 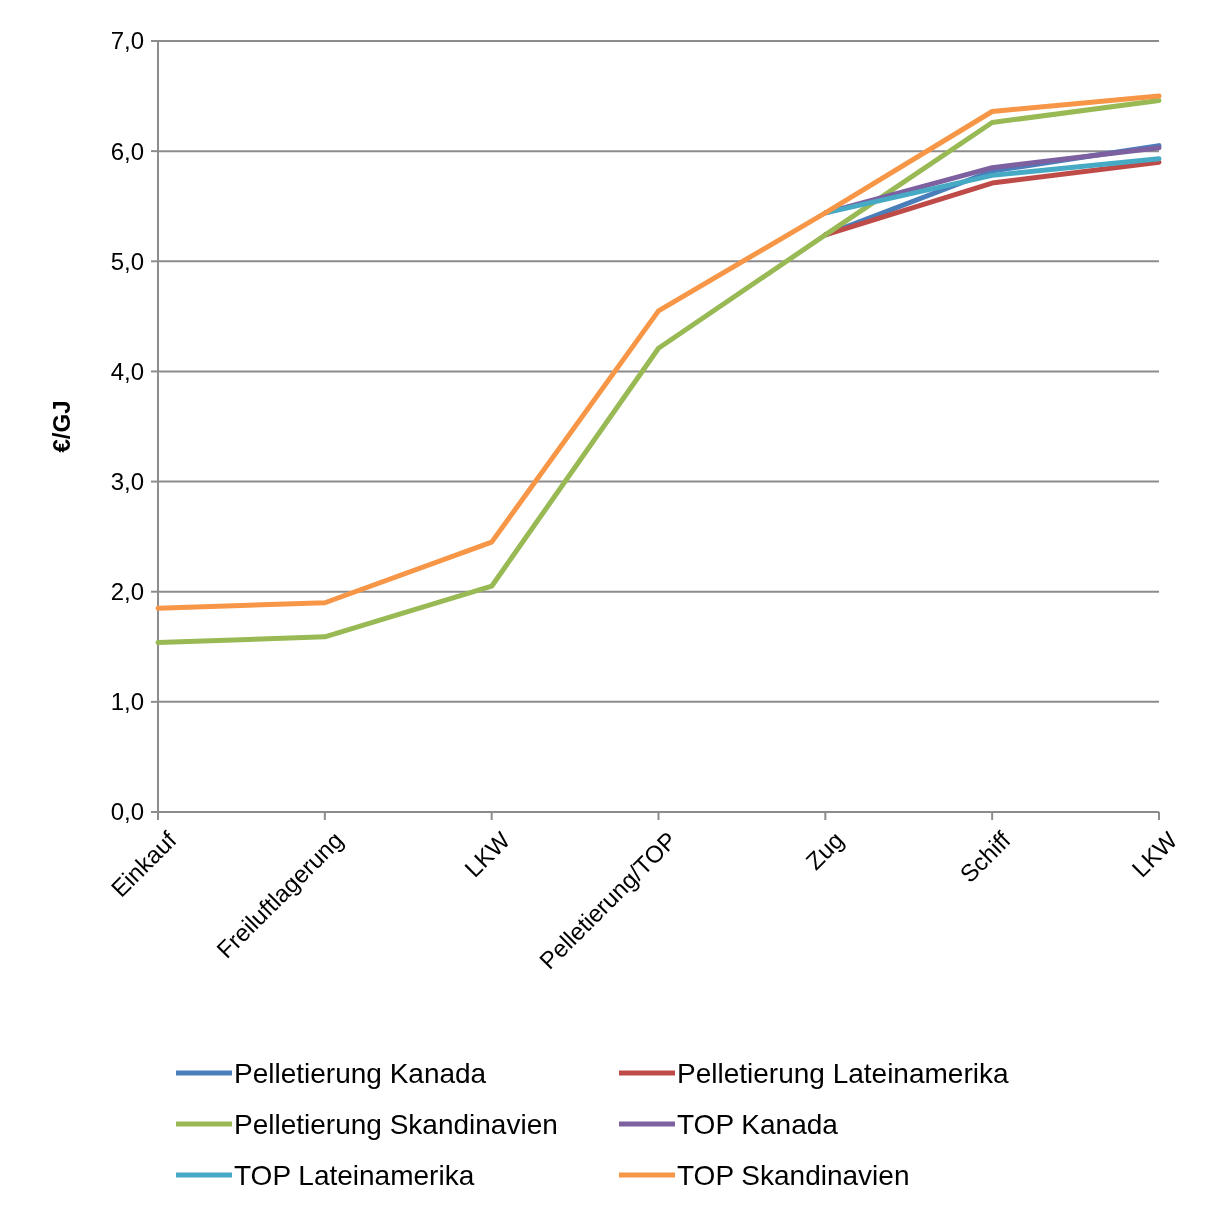 I want to click on y-tick-label: 0,0, so click(x=127, y=812).